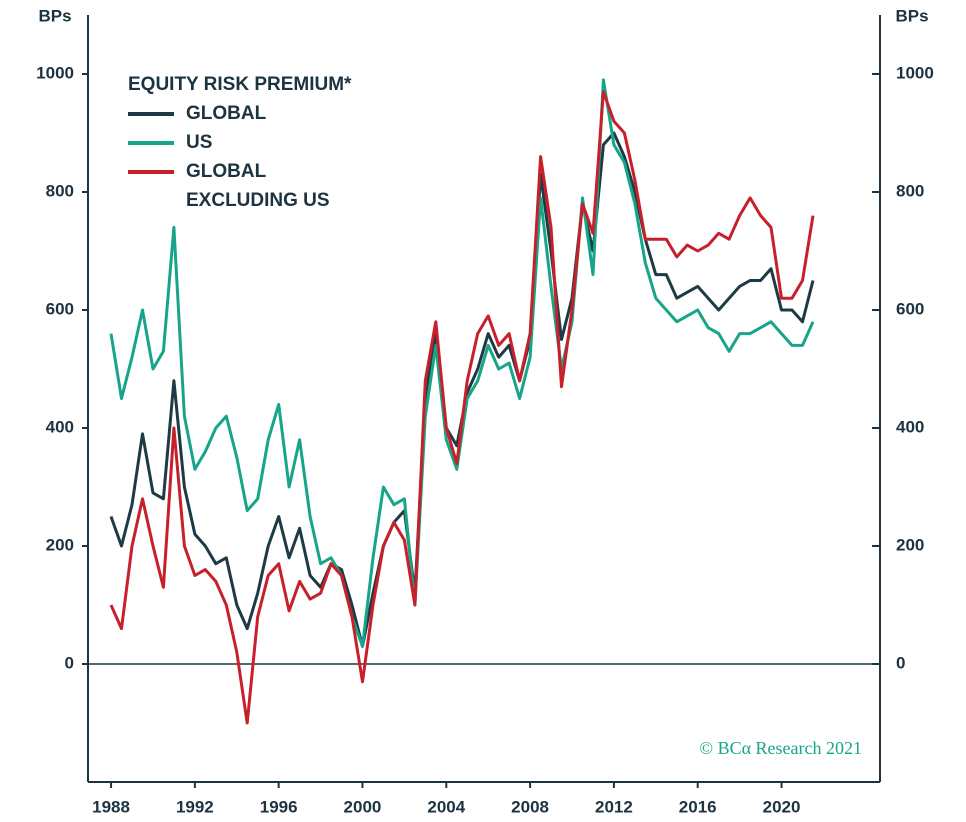  What do you see at coordinates (780, 748) in the screenshot?
I see `source: © BCα Research 2021` at bounding box center [780, 748].